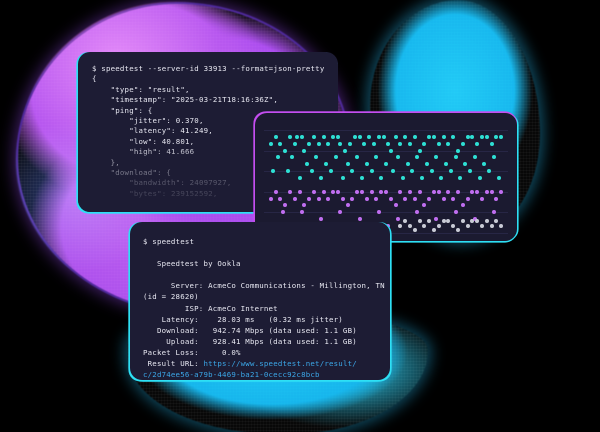 This screenshot has height=432, width=600. I want to click on summary-output-line-10: Packet Loss: 0.0%, so click(192, 352).